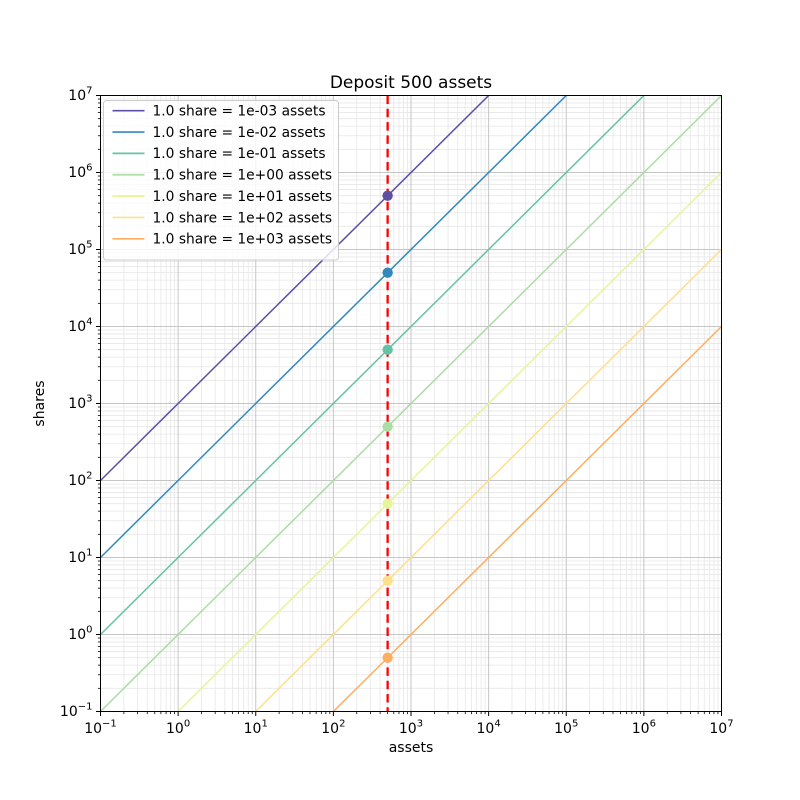 The image size is (800, 800). Describe the element at coordinates (40, 403) in the screenshot. I see `y-axis-label: shares` at that location.